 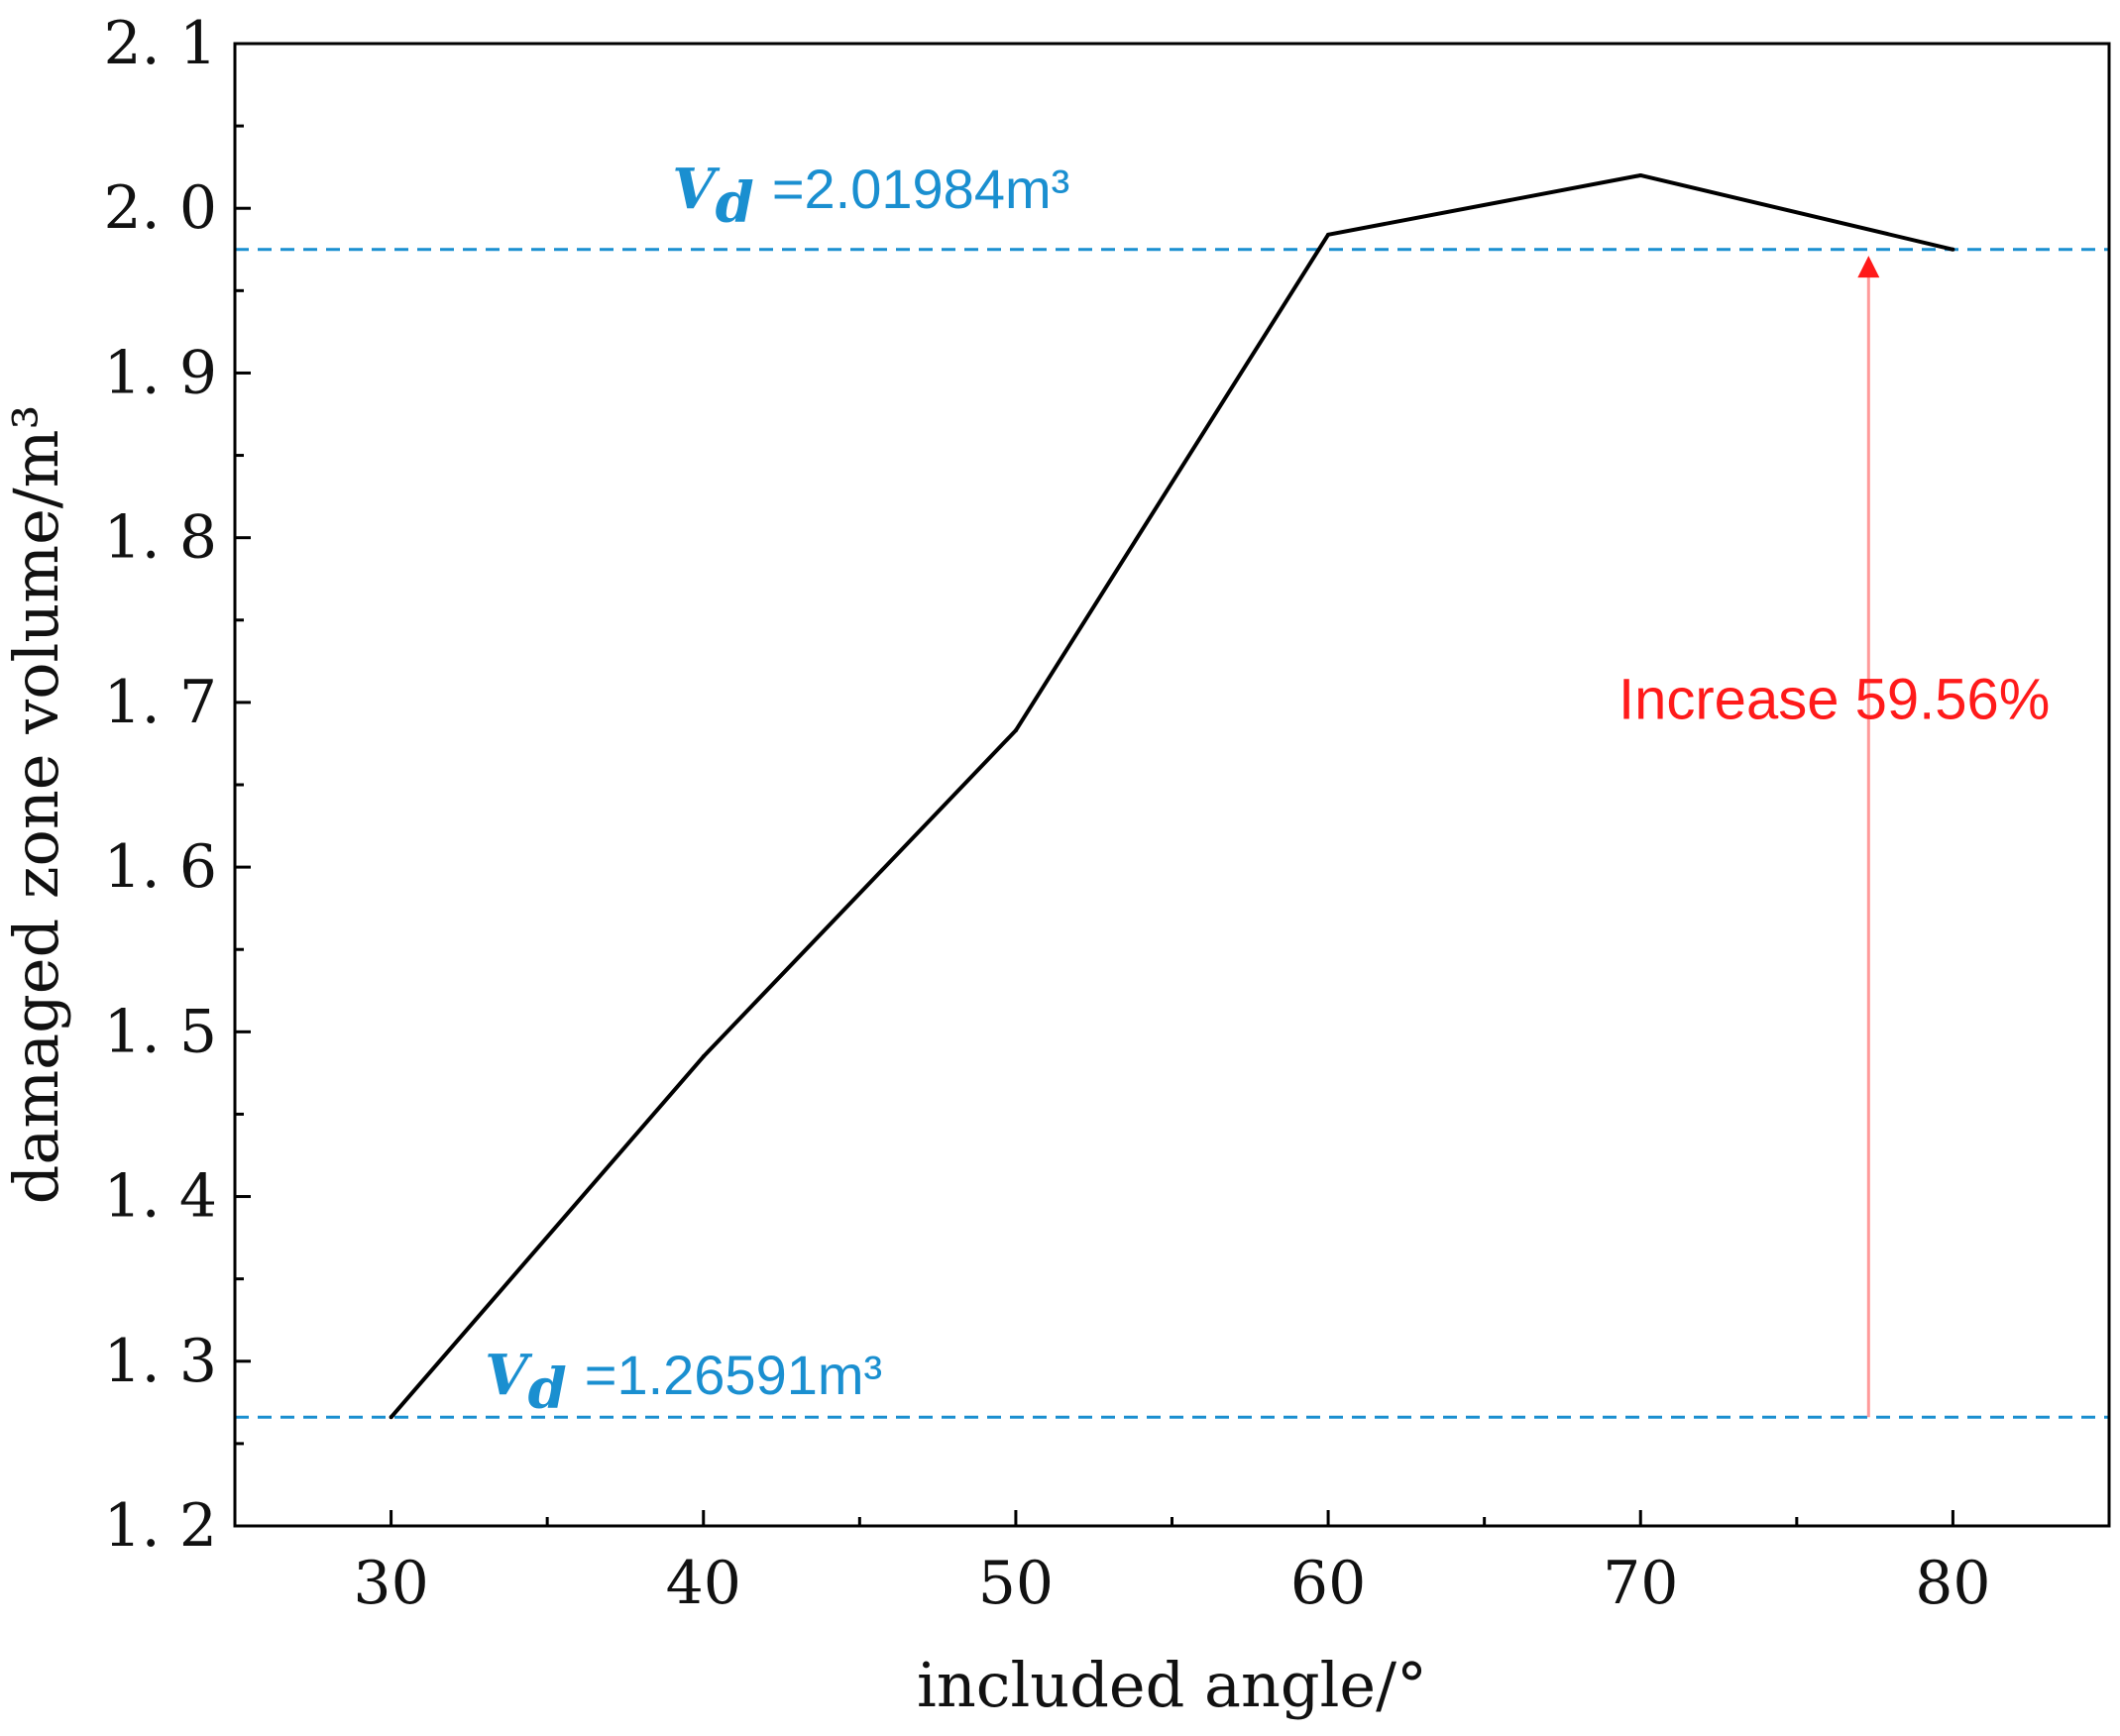 I want to click on reference-label-1: Vd =2.01984m³, so click(x=871, y=196).